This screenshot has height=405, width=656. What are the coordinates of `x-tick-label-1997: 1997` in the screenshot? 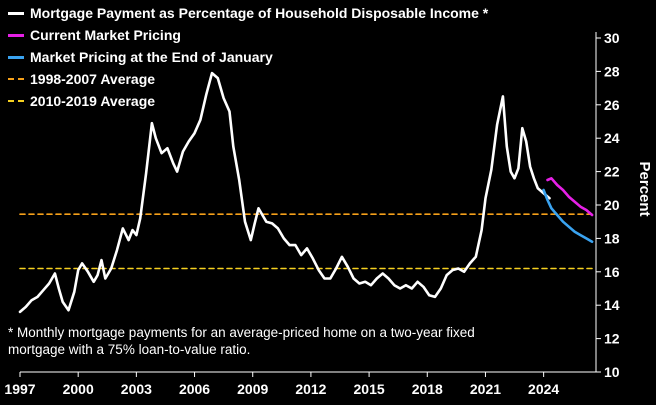 It's located at (19, 389).